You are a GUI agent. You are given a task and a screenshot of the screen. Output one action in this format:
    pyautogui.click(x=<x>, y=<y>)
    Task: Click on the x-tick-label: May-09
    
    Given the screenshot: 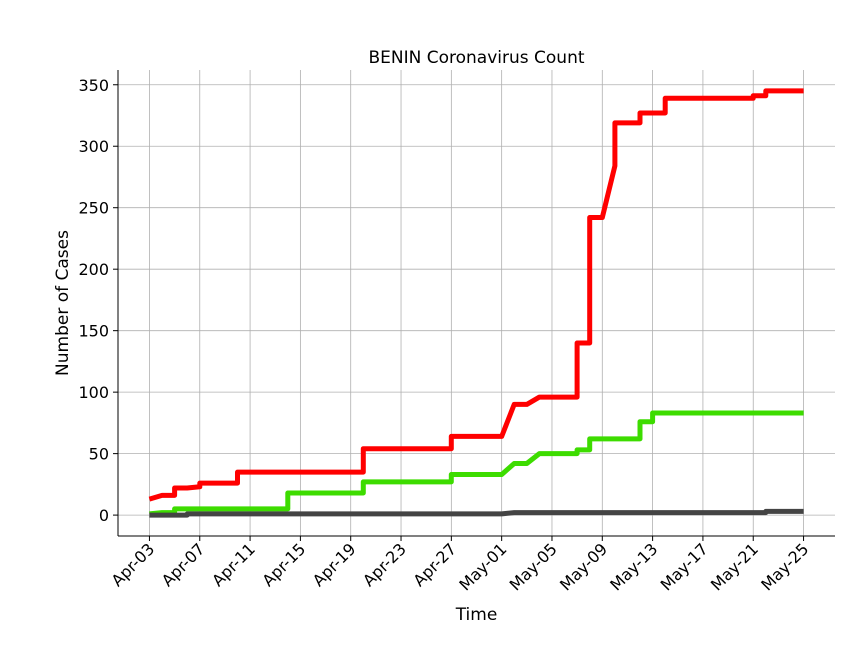 What is the action you would take?
    pyautogui.click(x=583, y=566)
    